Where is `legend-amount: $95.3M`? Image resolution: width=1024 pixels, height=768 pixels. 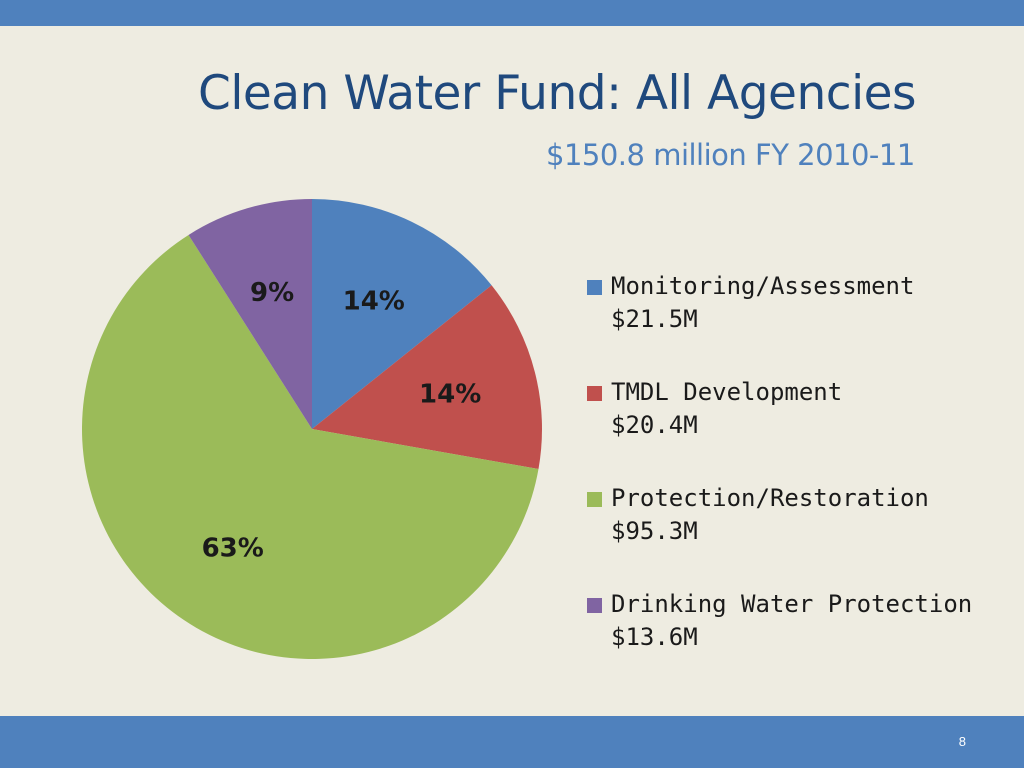
legend-amount: $95.3M is located at coordinates (654, 531).